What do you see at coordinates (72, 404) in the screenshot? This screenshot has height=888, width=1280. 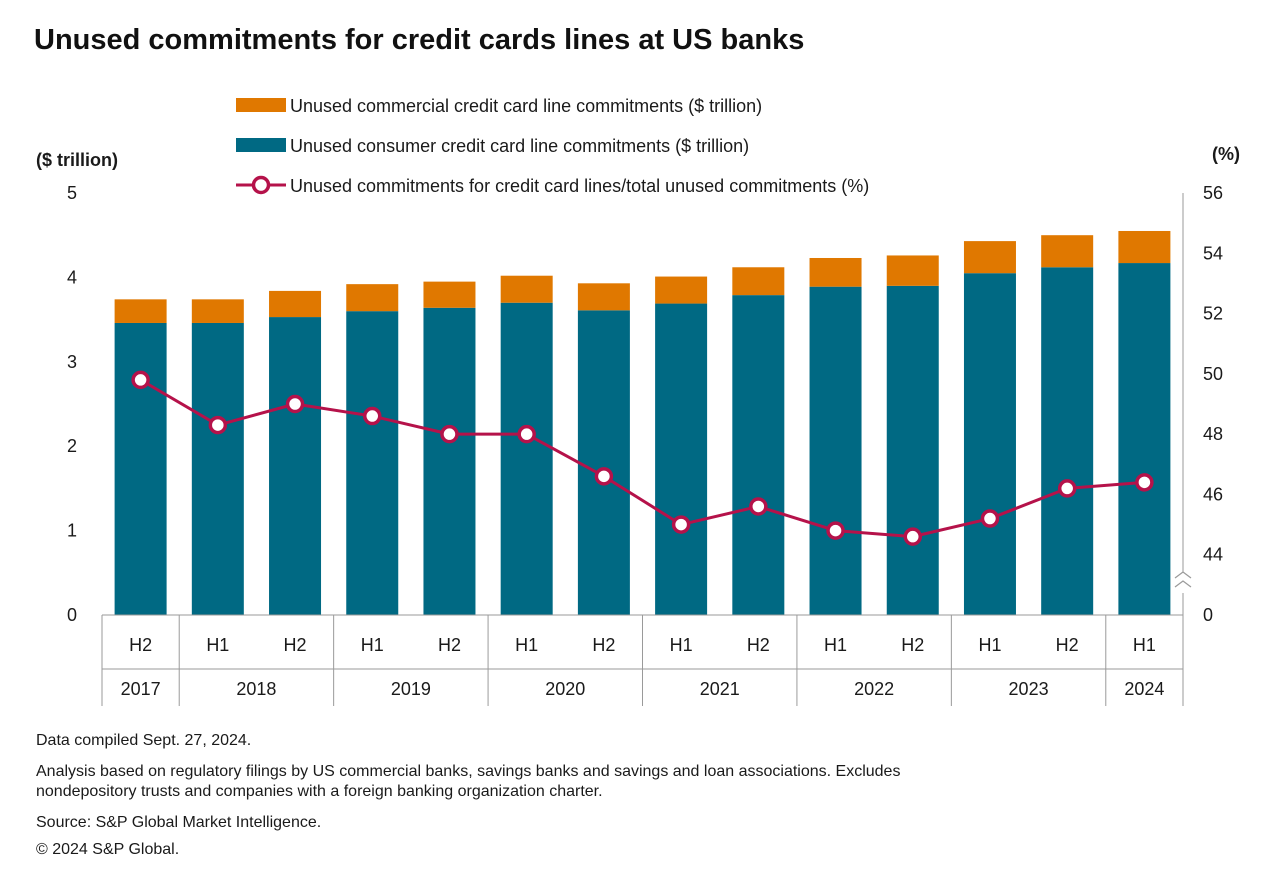 I see `y-left-axis: 0 1 2 3 4 5` at bounding box center [72, 404].